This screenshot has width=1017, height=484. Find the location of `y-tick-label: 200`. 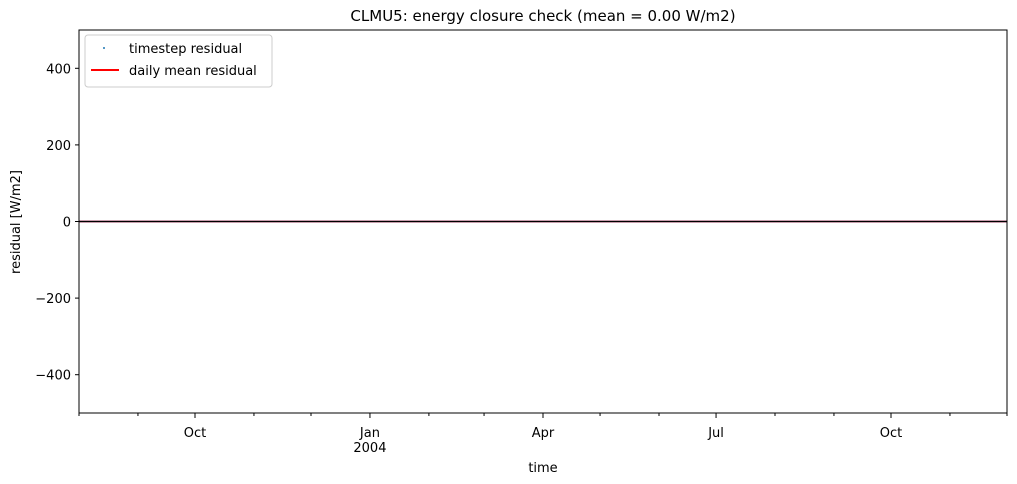

y-tick-label: 200 is located at coordinates (58, 146).